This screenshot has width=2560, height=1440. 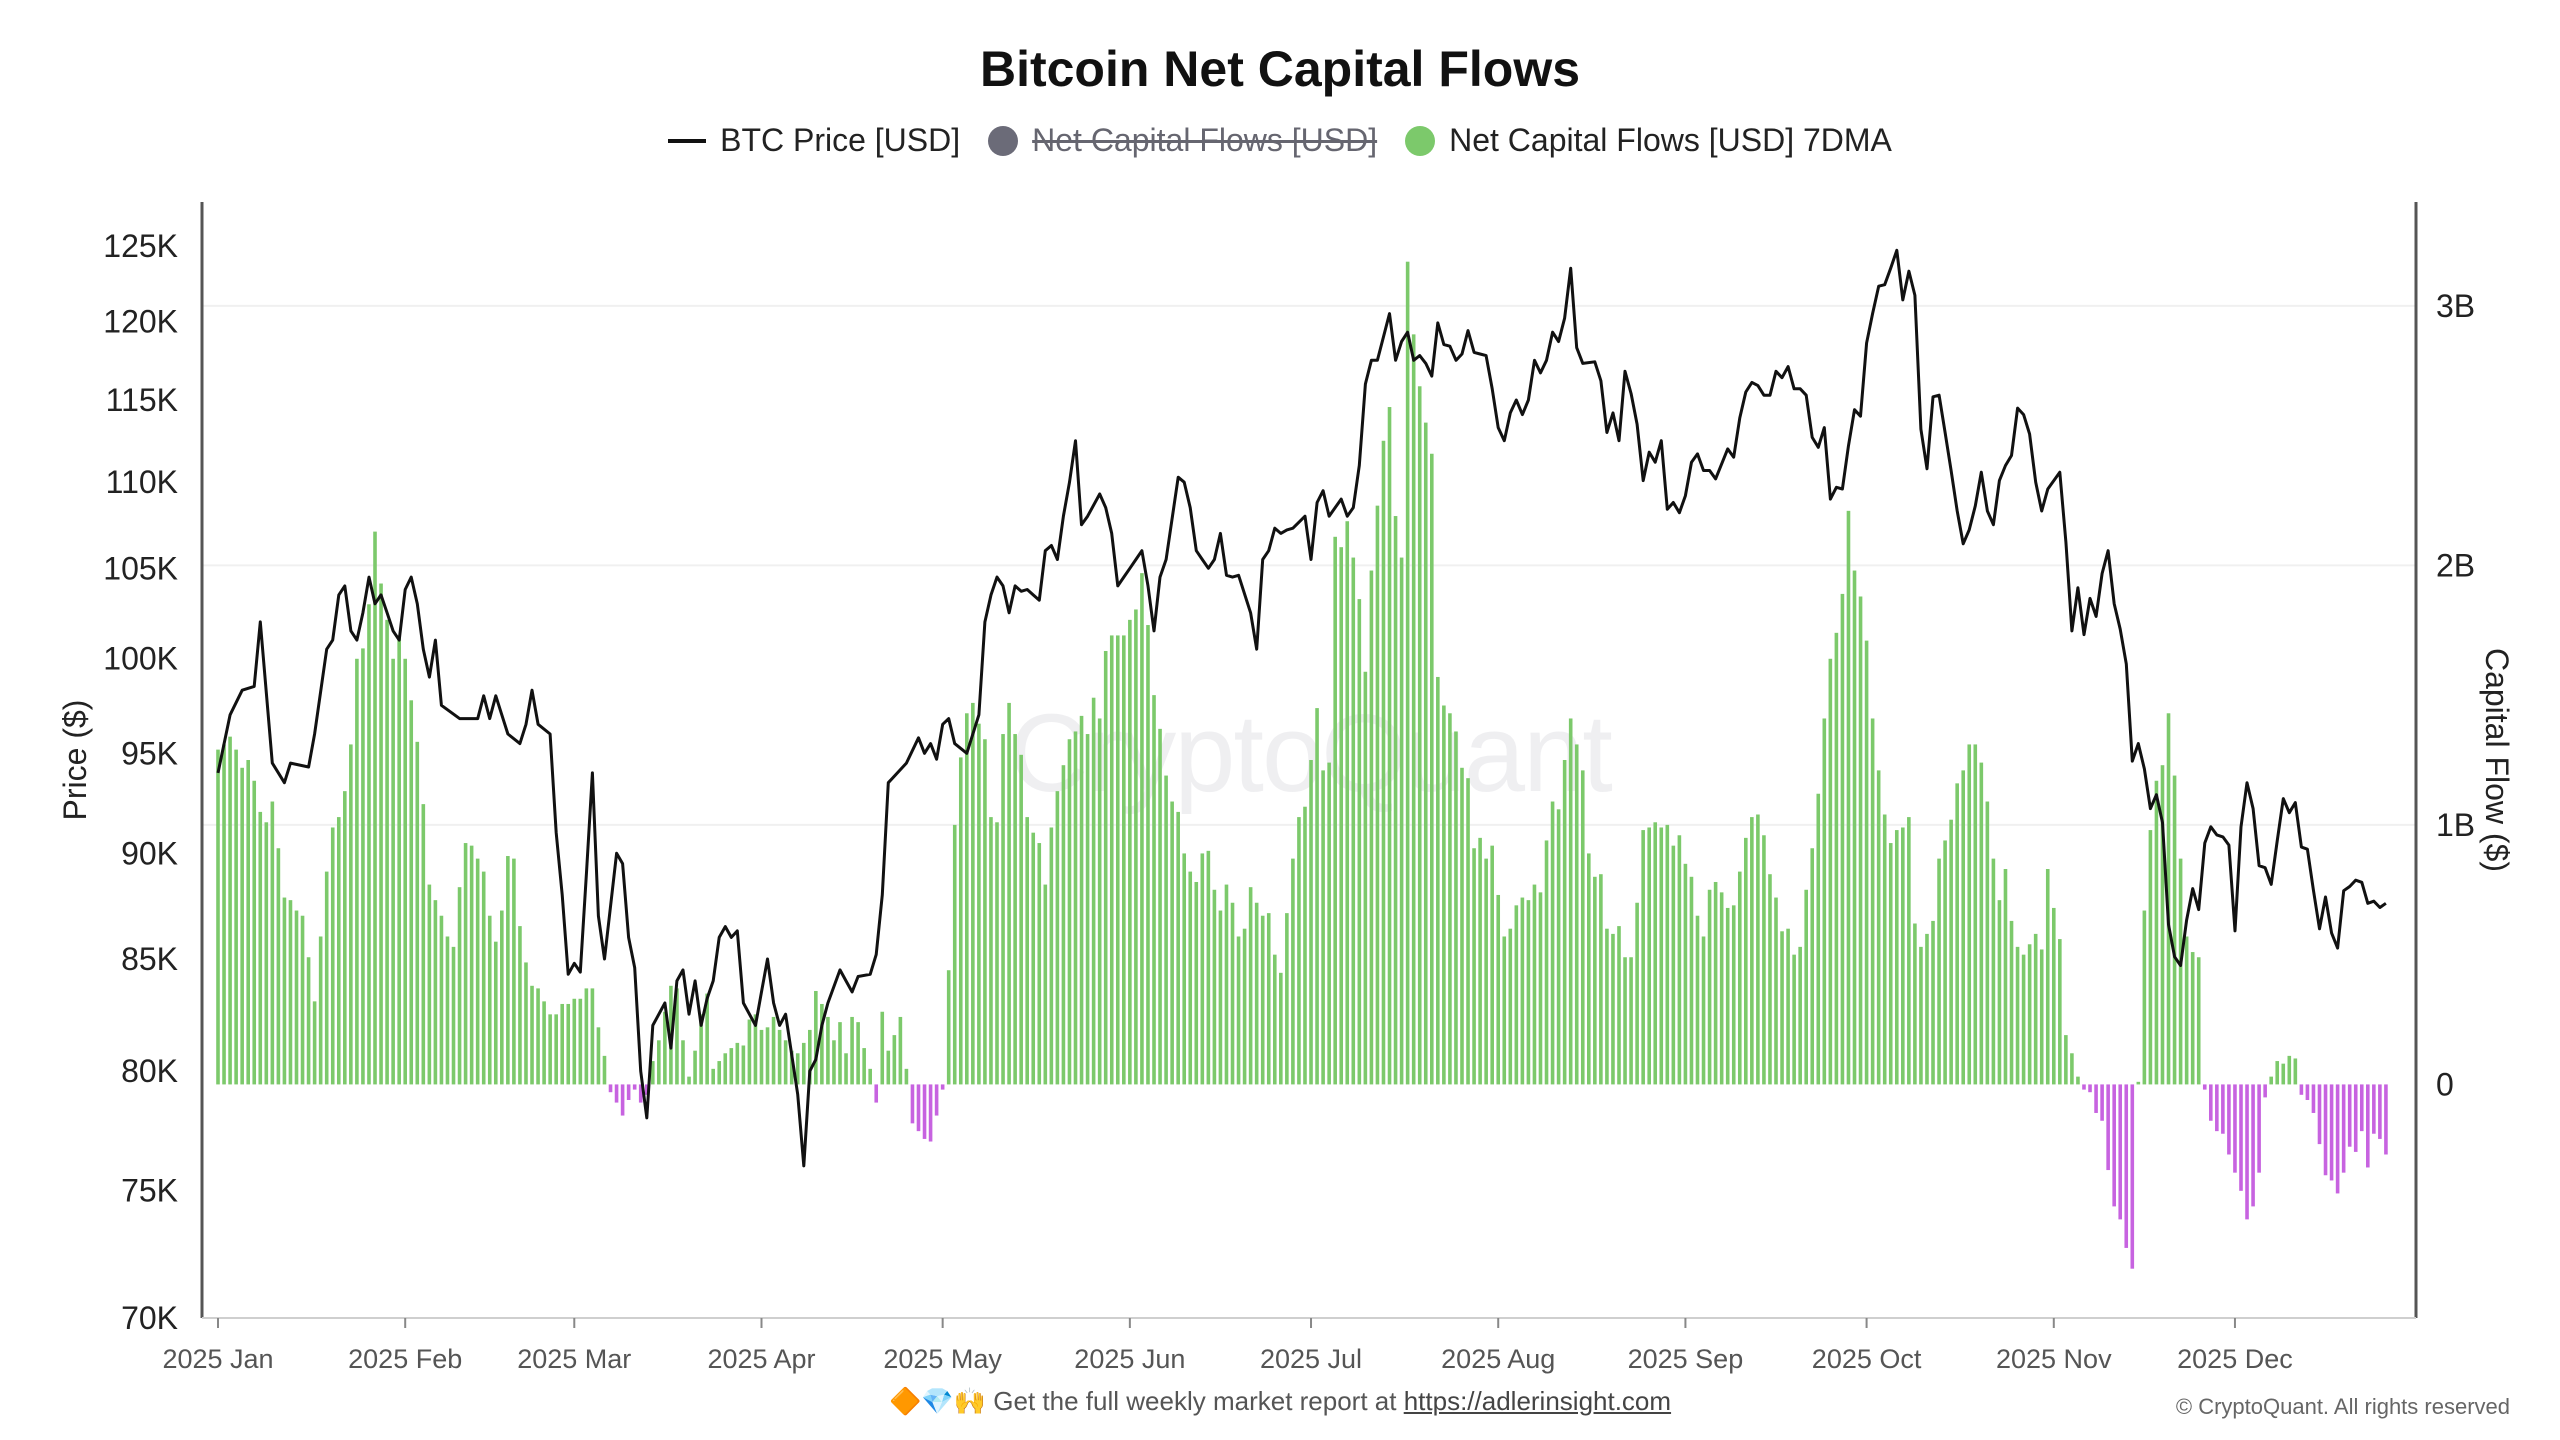 What do you see at coordinates (1867, 1359) in the screenshot?
I see `x-tick-label: 2025 Oct` at bounding box center [1867, 1359].